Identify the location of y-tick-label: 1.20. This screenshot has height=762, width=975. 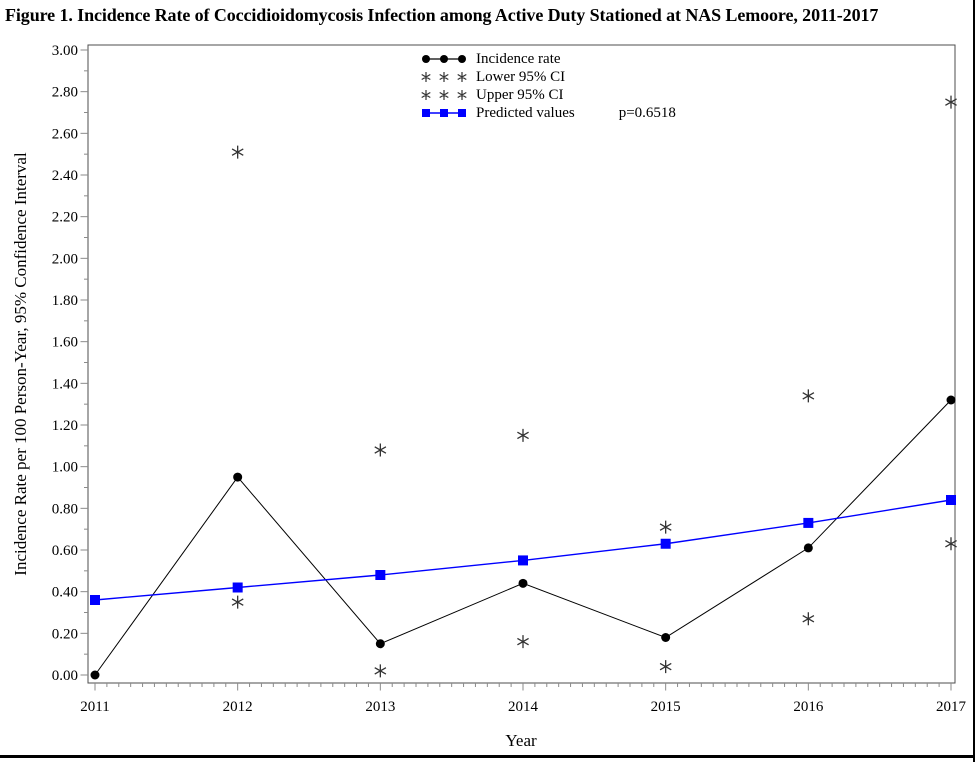
(65, 426).